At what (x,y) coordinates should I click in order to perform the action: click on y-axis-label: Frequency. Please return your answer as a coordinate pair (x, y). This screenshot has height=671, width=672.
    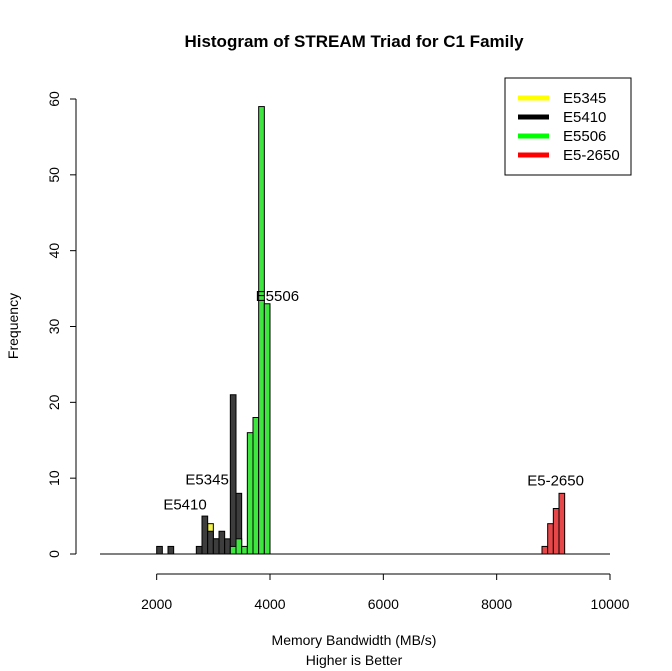
    Looking at the image, I should click on (13, 326).